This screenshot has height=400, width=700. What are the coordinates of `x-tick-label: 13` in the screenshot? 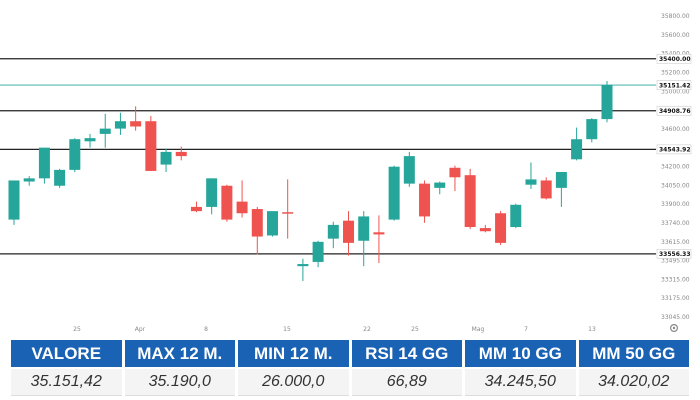 It's located at (592, 329).